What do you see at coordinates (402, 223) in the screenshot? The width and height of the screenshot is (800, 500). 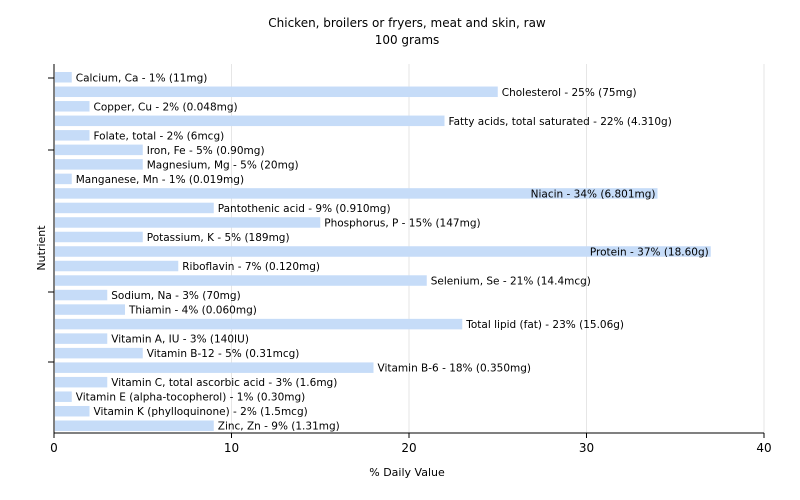 I see `bar-label: Phosphorus, P - 15% (147mg)` at bounding box center [402, 223].